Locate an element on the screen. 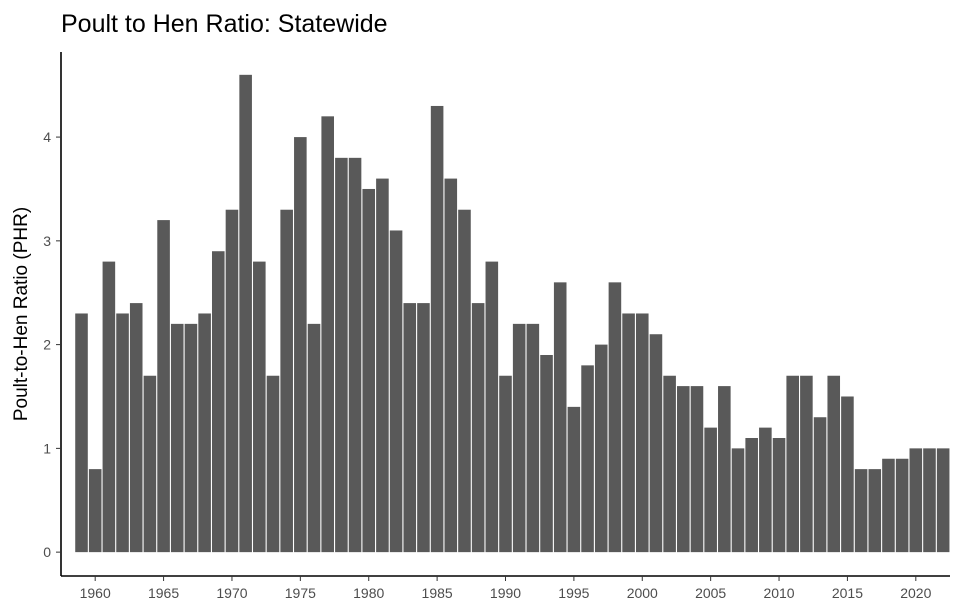 The image size is (978, 609). bar-2000 is located at coordinates (642, 433).